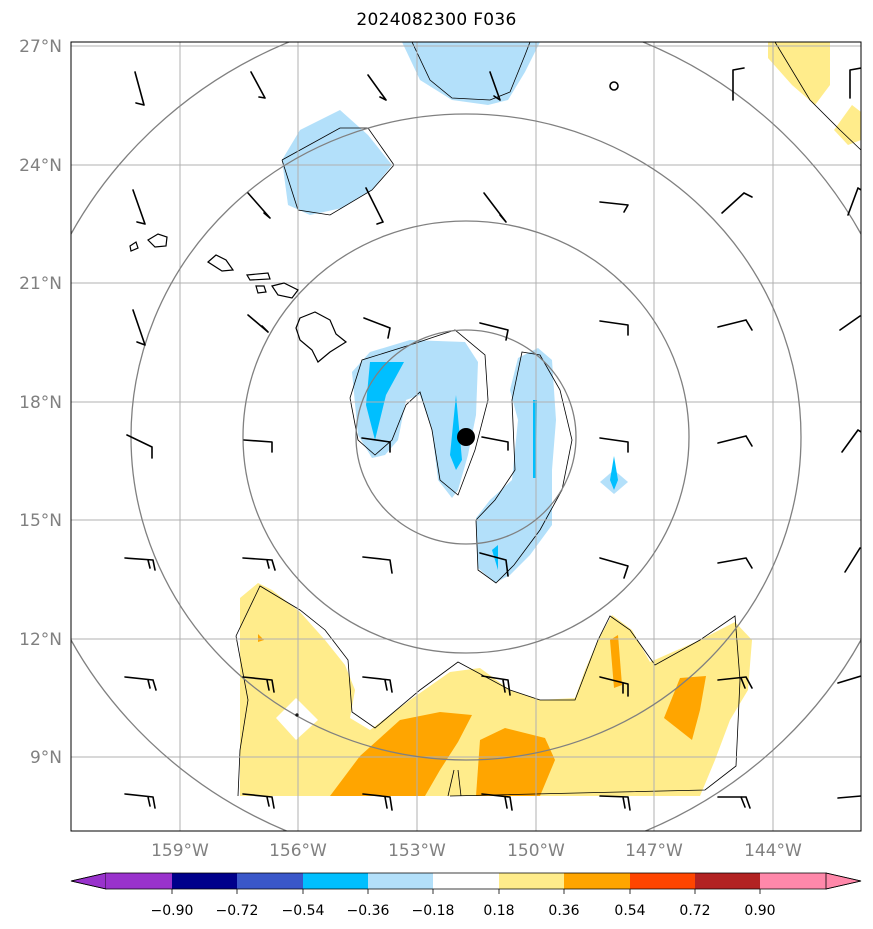 The image size is (873, 929). What do you see at coordinates (303, 911) in the screenshot?
I see `colorbar-tick-label: −0.54` at bounding box center [303, 911].